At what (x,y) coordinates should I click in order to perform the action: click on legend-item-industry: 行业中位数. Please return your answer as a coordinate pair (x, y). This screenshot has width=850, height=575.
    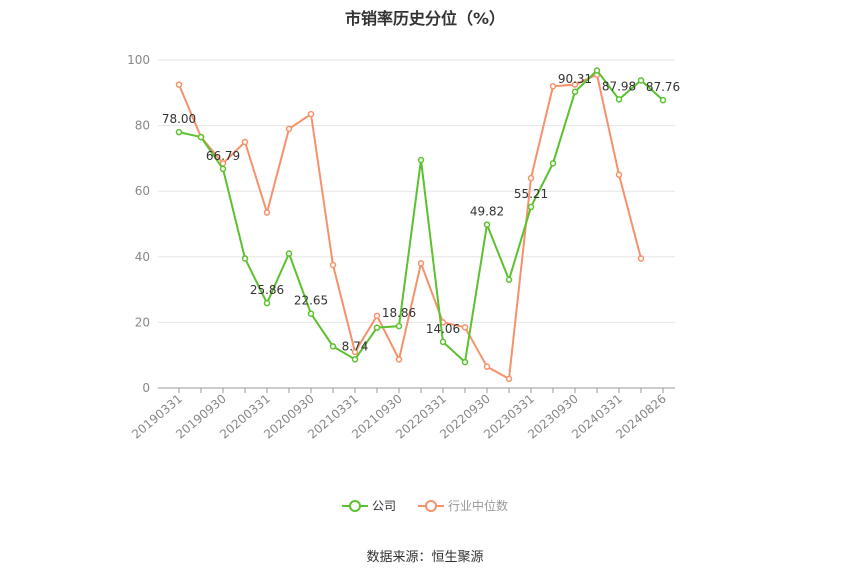
    Looking at the image, I should click on (463, 505).